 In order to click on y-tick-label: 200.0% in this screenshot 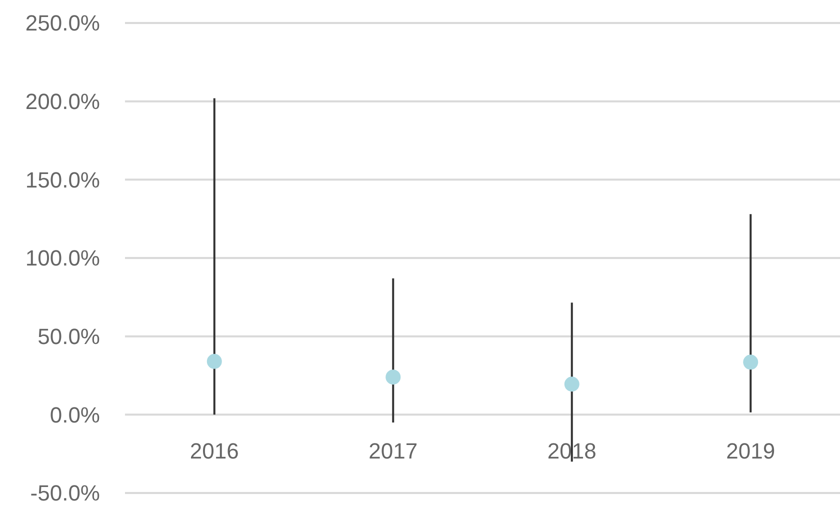, I will do `click(62, 101)`.